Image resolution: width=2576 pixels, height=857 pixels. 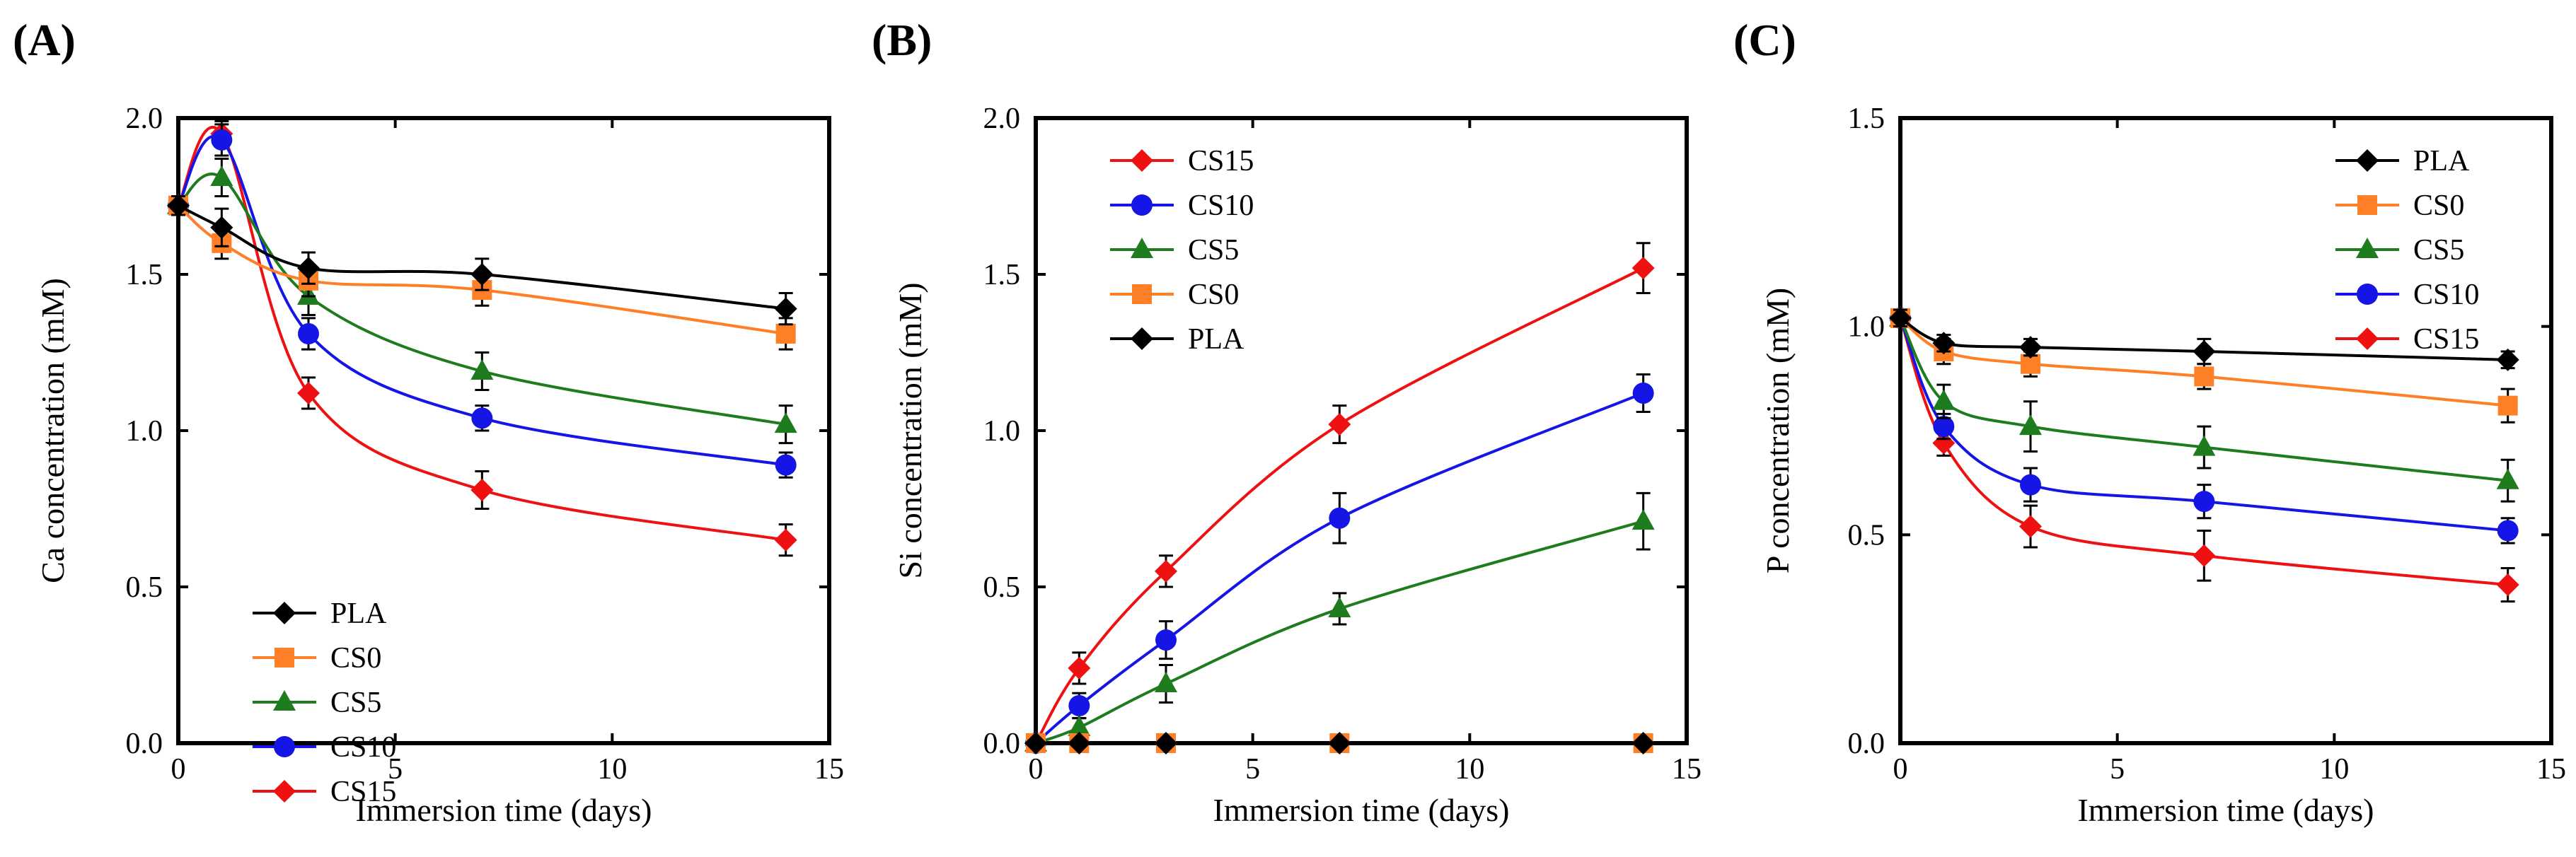 I want to click on series-cs5, so click(x=1339, y=621).